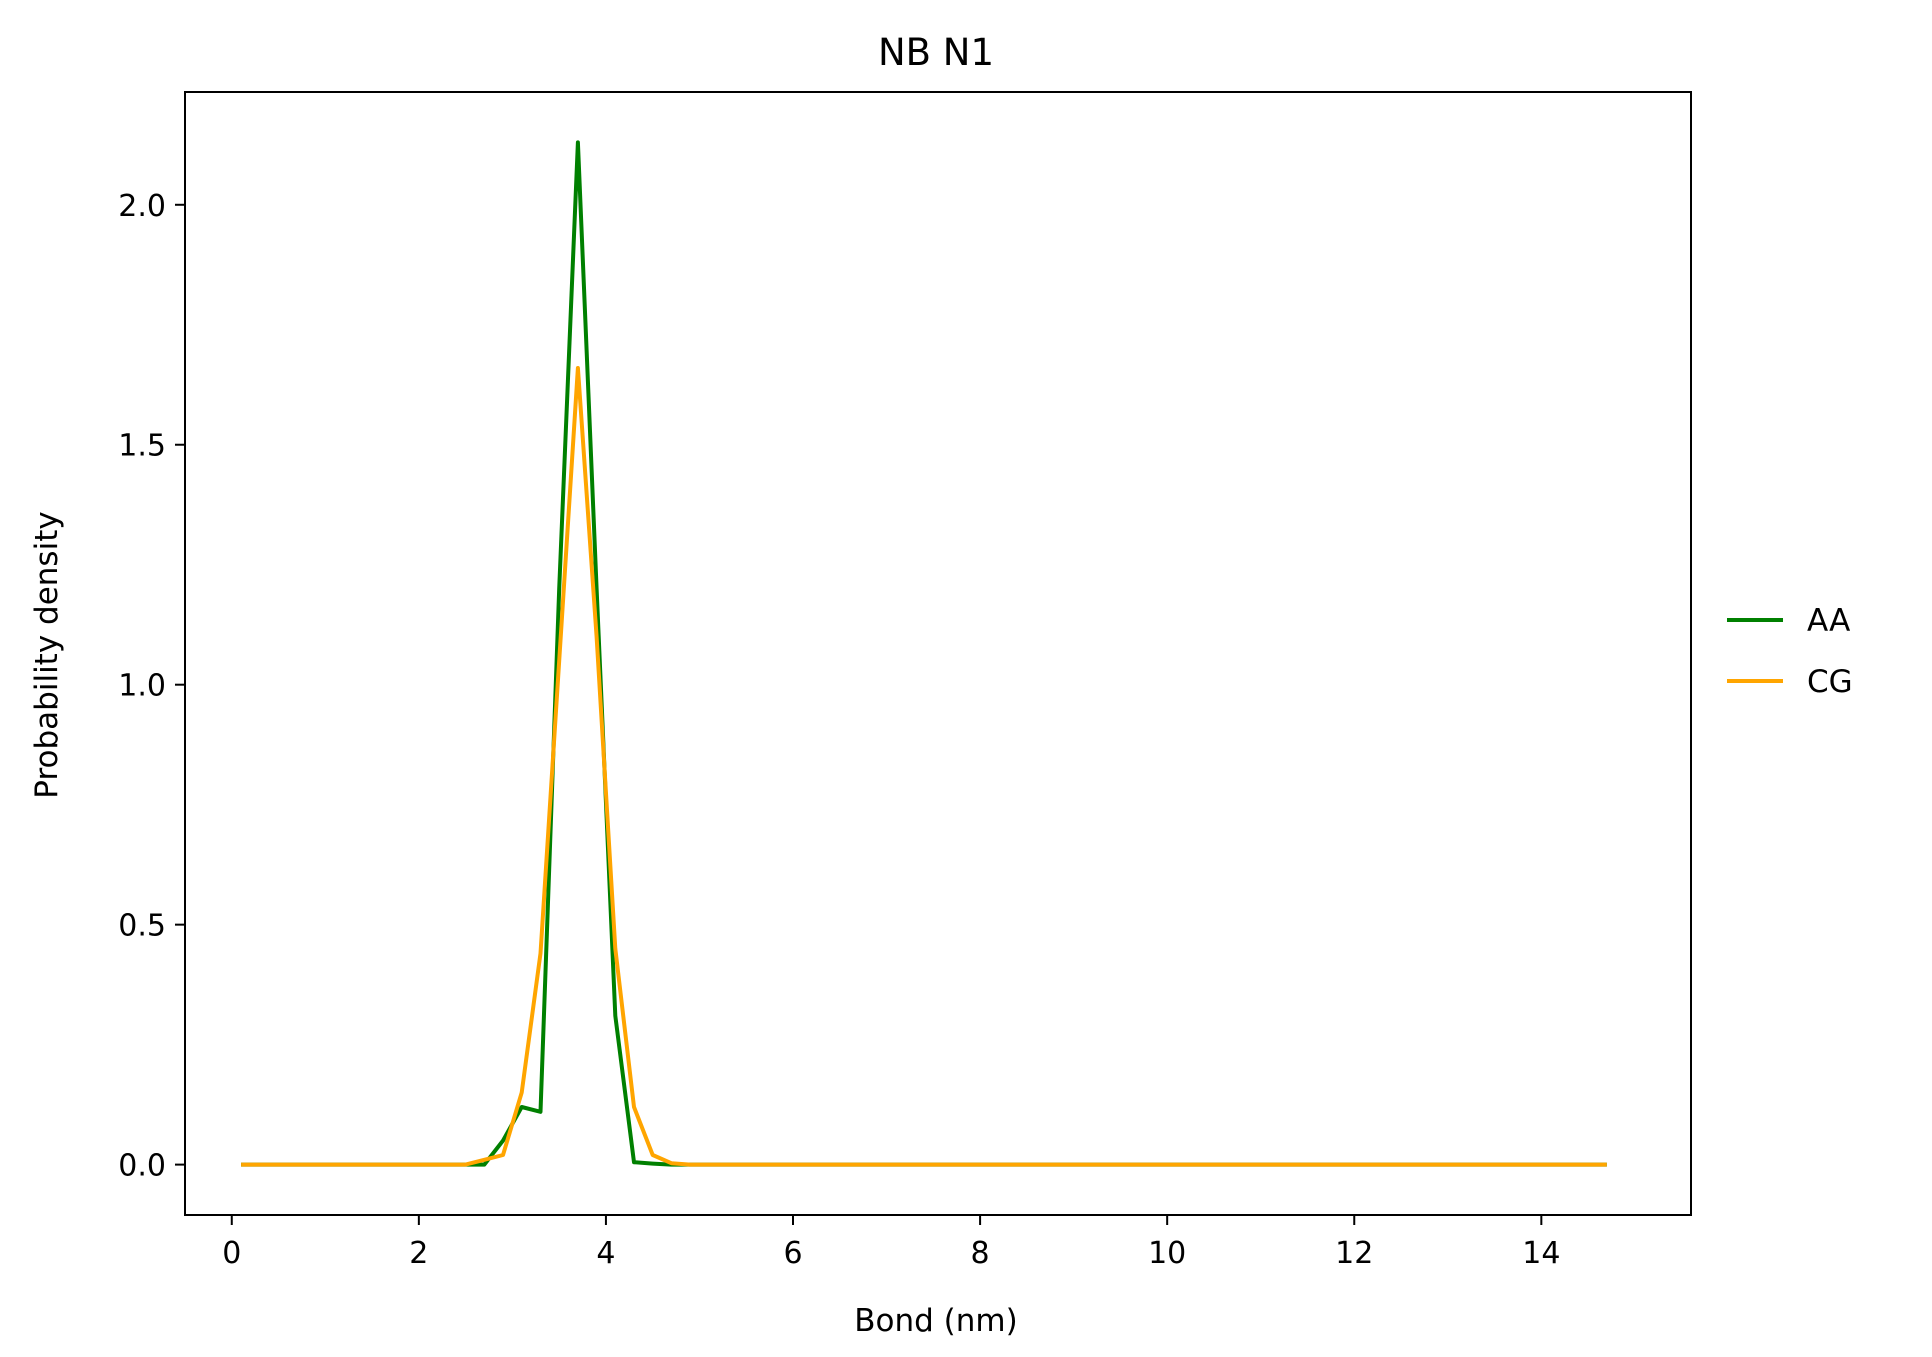 This screenshot has width=1932, height=1357. I want to click on x-tick-label: 6, so click(792, 1253).